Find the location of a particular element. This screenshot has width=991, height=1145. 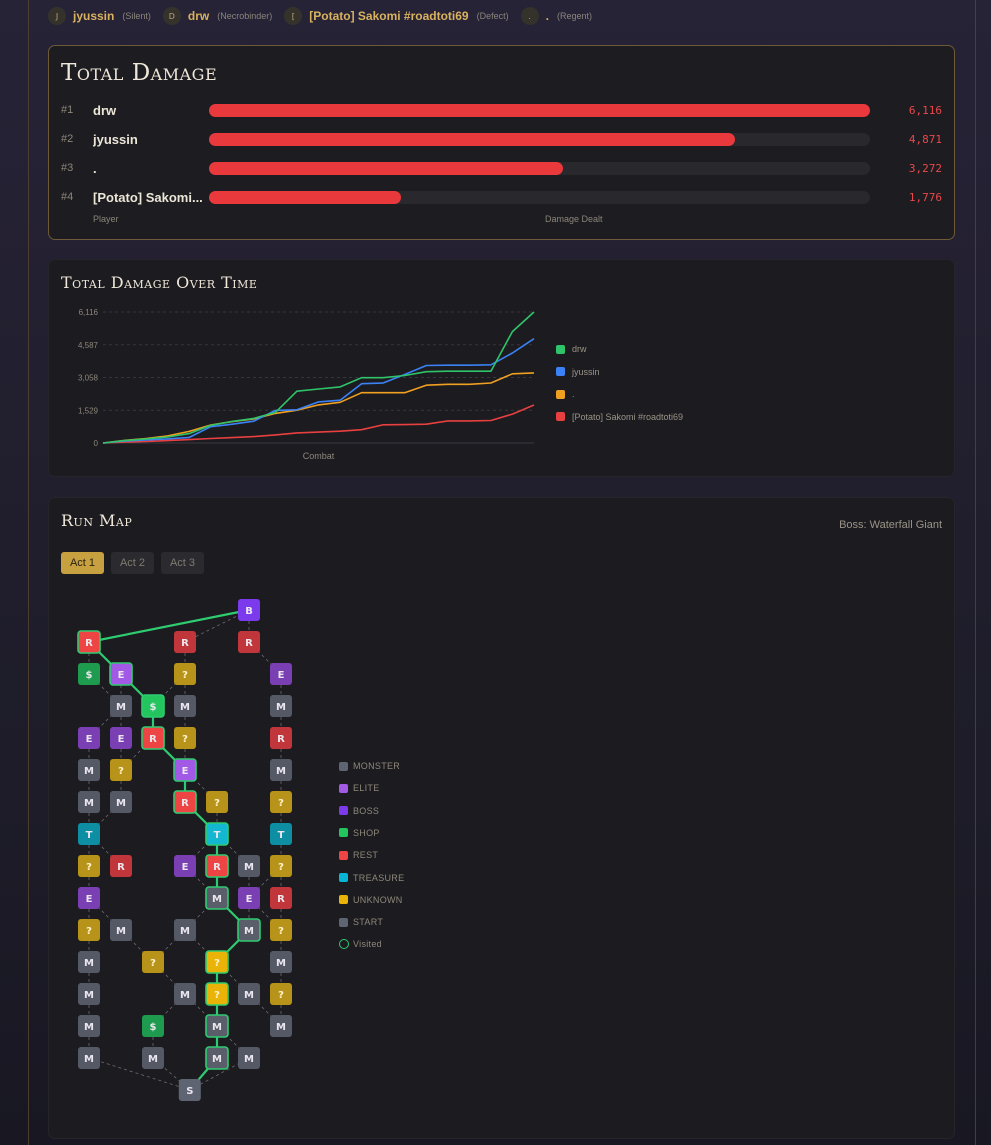

player-chip: . . (Regent) is located at coordinates (556, 16).